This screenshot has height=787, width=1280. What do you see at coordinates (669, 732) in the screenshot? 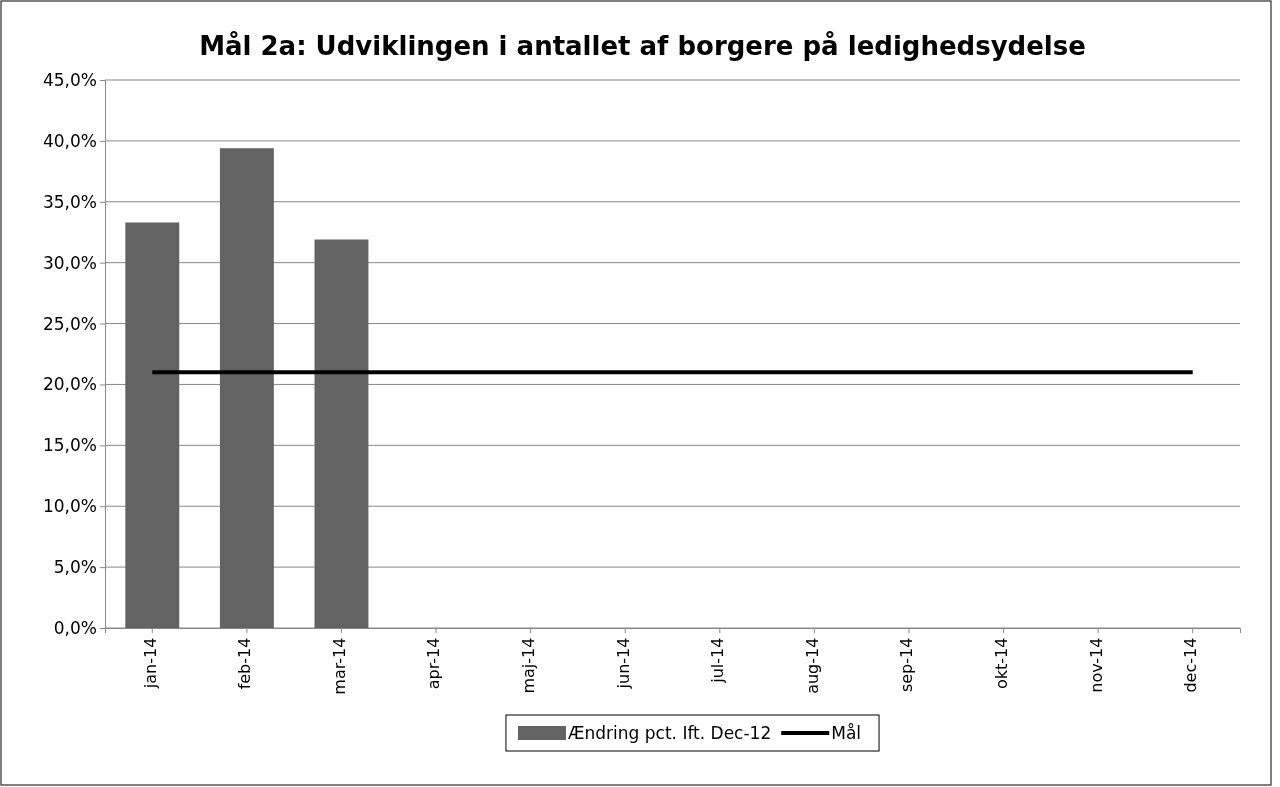
I see `legend-label: Ændring pct. Ift. Dec-12` at bounding box center [669, 732].